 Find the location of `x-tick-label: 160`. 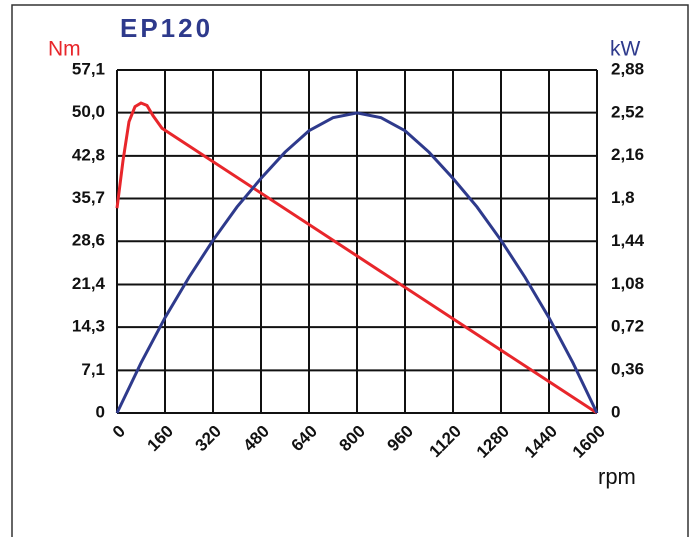

x-tick-label: 160 is located at coordinates (160, 438).